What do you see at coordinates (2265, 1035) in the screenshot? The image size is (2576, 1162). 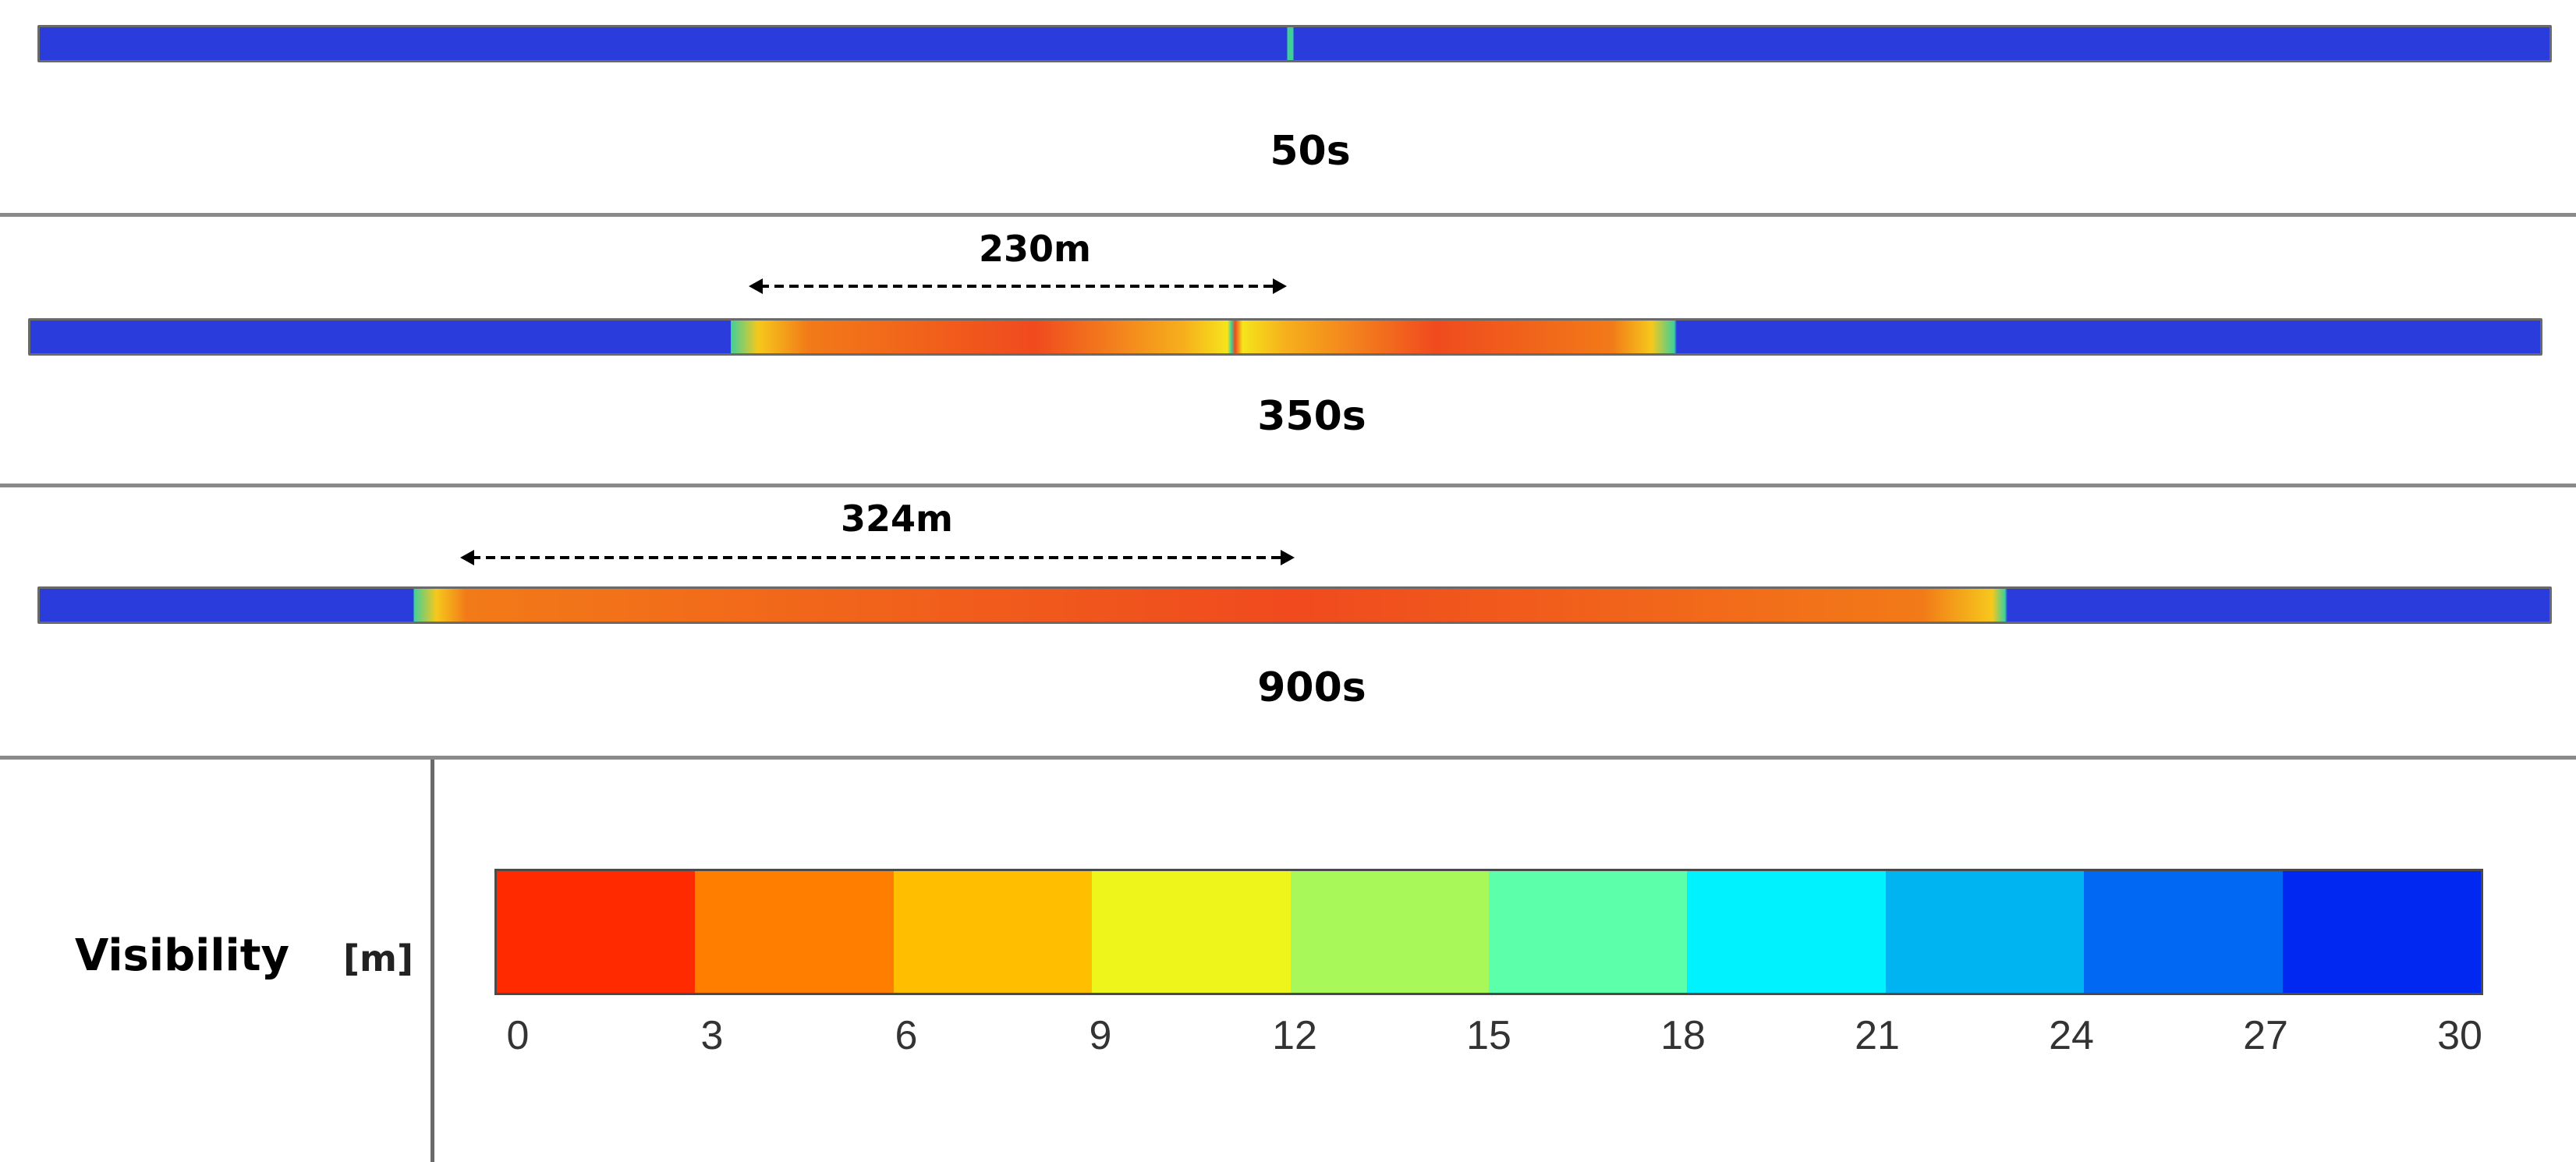 I see `colorbar-tick-label: 27` at bounding box center [2265, 1035].